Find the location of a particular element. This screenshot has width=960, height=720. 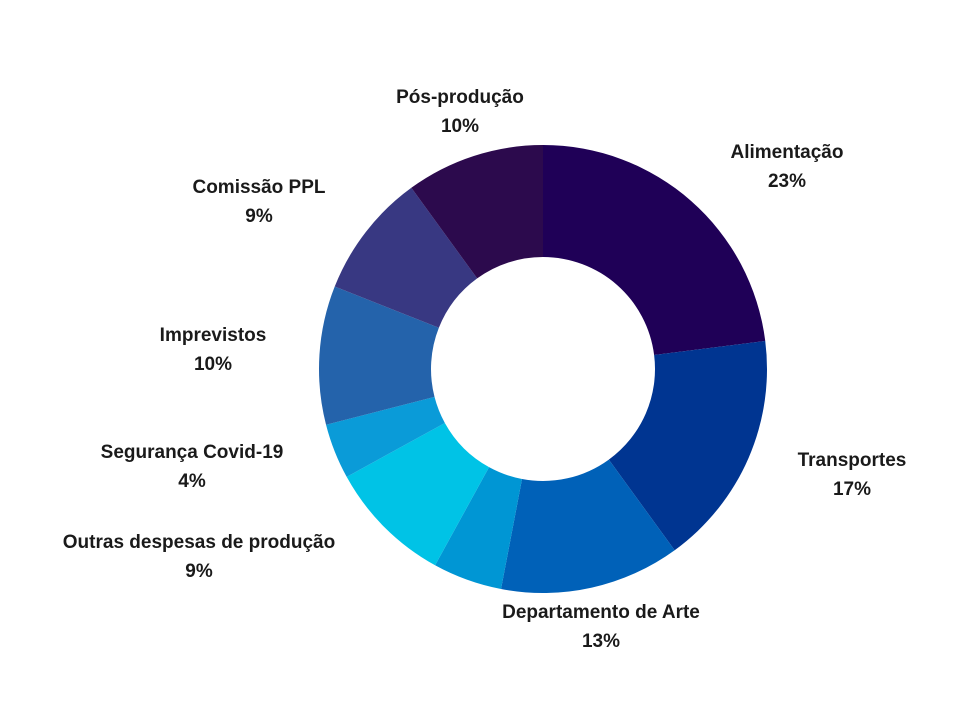

slice-category-label: Segurança Covid-19 is located at coordinates (192, 452).